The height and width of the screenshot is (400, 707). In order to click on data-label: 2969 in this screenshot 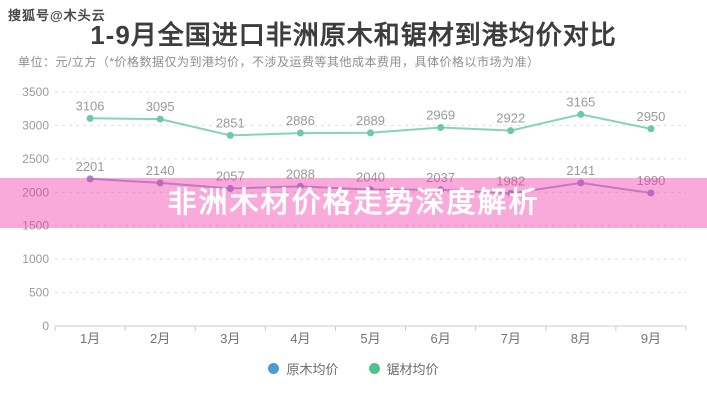, I will do `click(440, 115)`.